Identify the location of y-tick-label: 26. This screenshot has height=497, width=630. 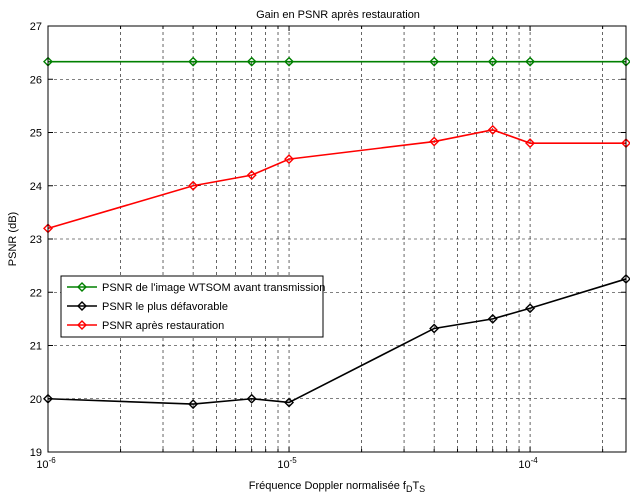
(36, 80).